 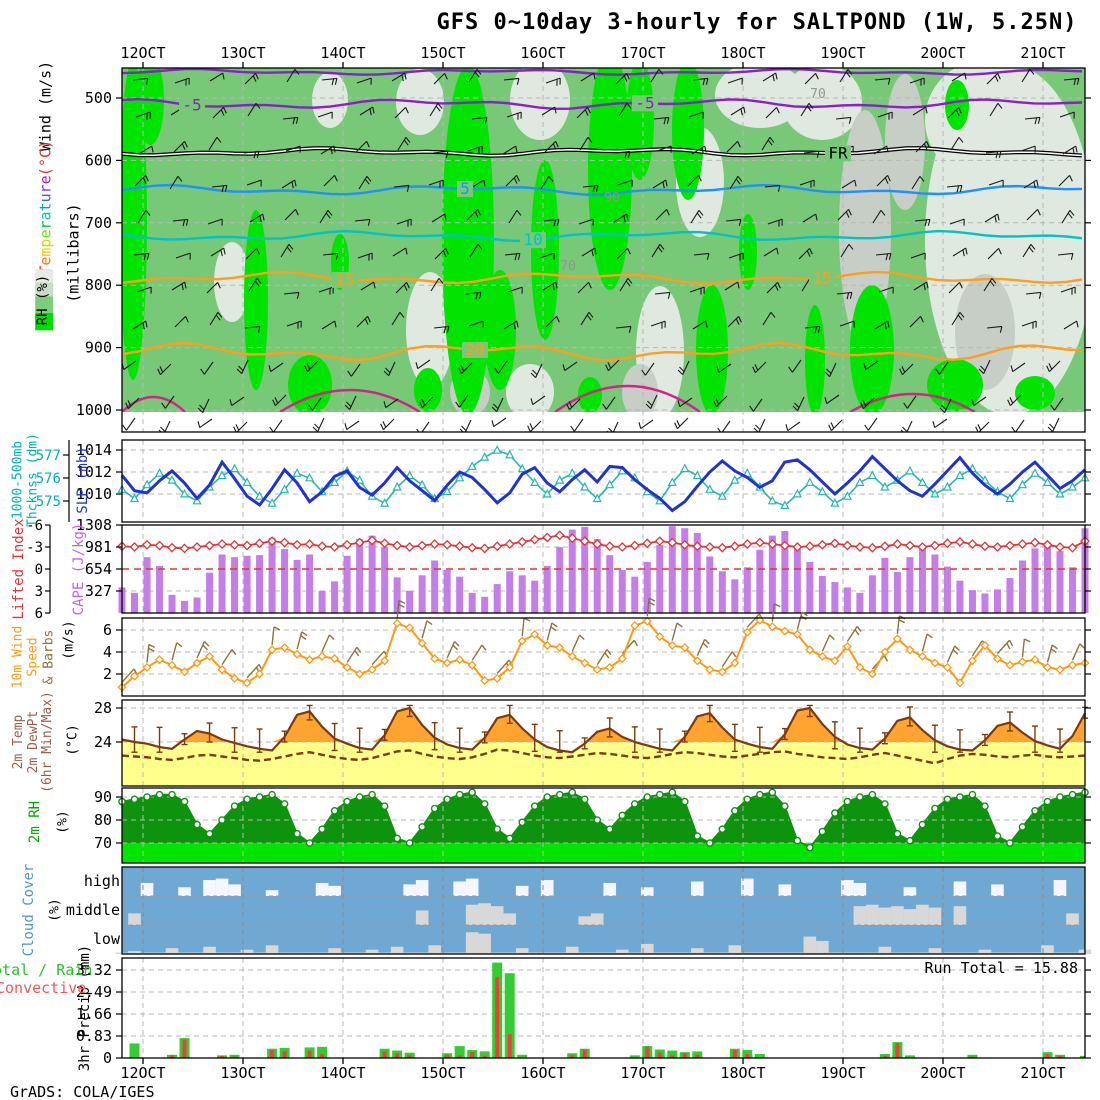 I want to click on temperature-axis-label: Temperature, so click(x=45, y=224).